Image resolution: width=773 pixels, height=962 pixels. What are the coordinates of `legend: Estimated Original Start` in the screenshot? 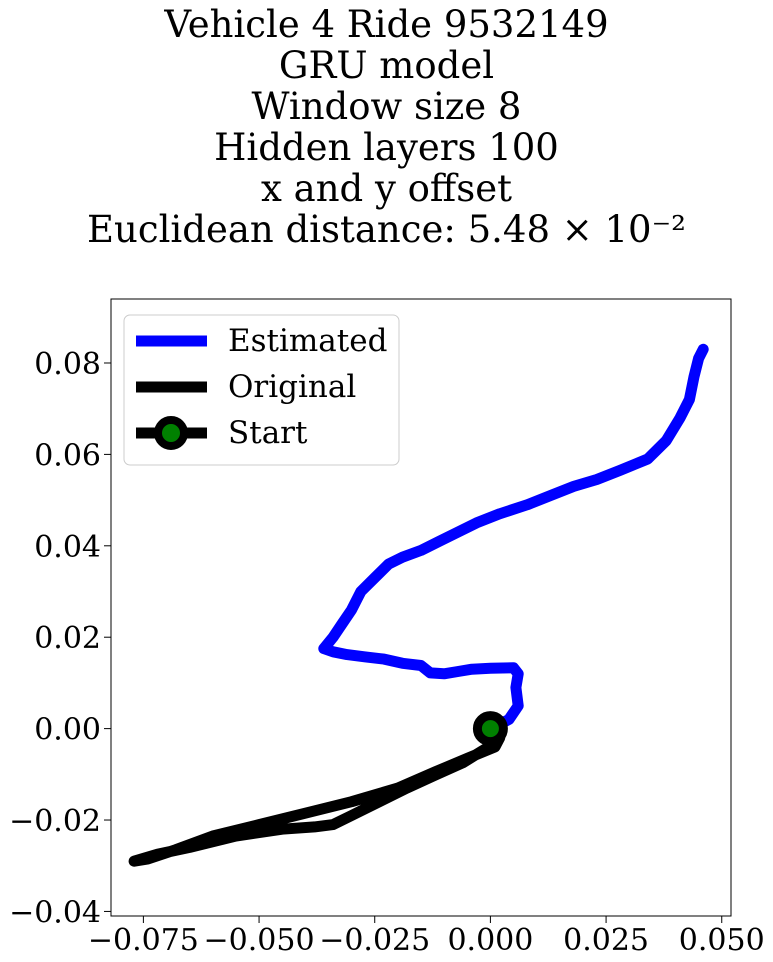 It's located at (261, 390).